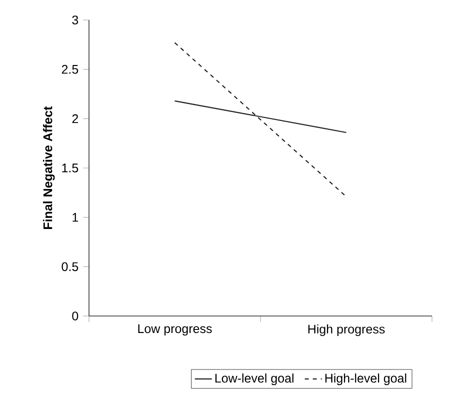 Image resolution: width=461 pixels, height=406 pixels. I want to click on x-tick-label: Low progress, so click(175, 330).